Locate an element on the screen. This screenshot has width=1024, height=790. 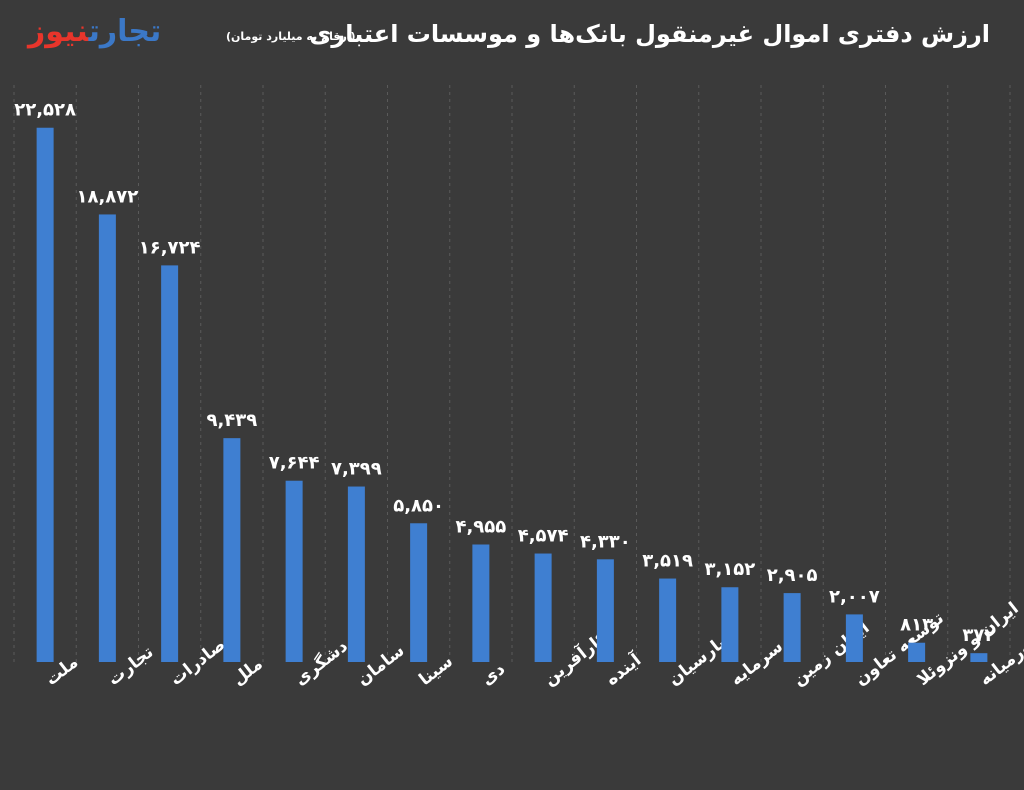
data-label: ۹,۴۳۹ is located at coordinates (231, 420).